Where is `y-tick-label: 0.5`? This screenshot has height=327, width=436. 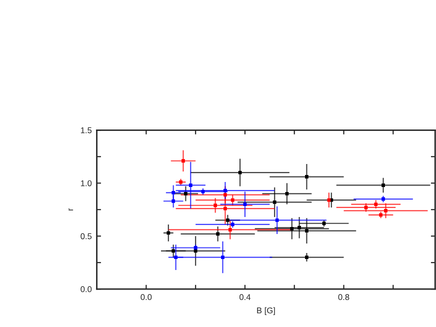 y-tick-label: 0.5 is located at coordinates (86, 236).